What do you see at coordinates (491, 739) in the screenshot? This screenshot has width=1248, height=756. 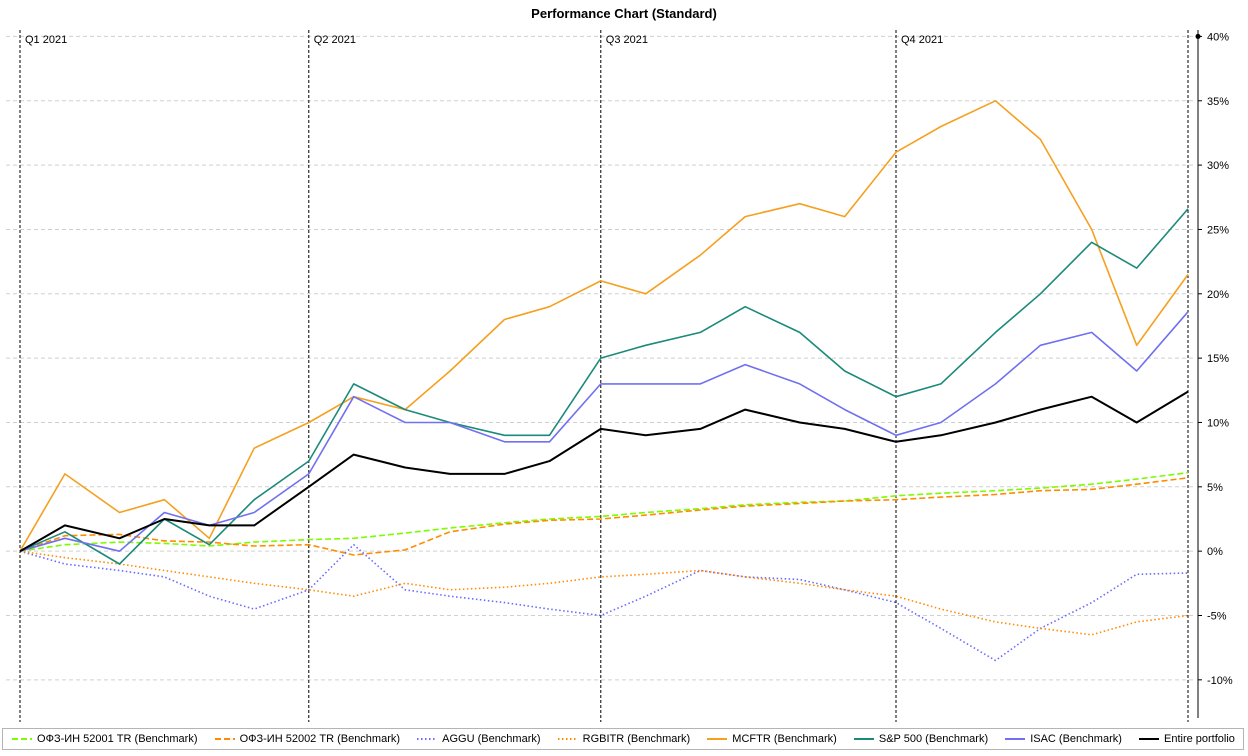 I see `legend-label: AGGU (Benchmark)` at bounding box center [491, 739].